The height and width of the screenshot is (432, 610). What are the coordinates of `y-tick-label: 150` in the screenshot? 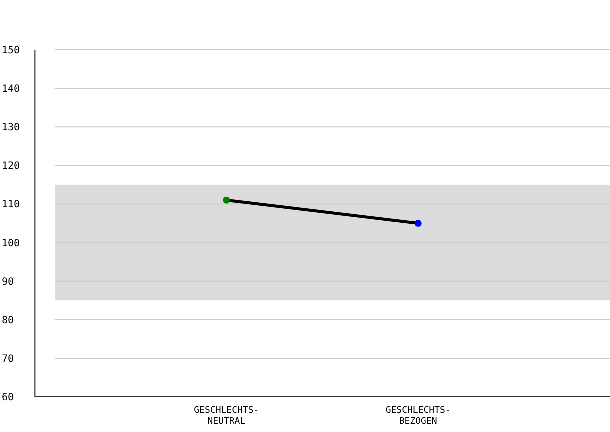 It's located at (11, 51).